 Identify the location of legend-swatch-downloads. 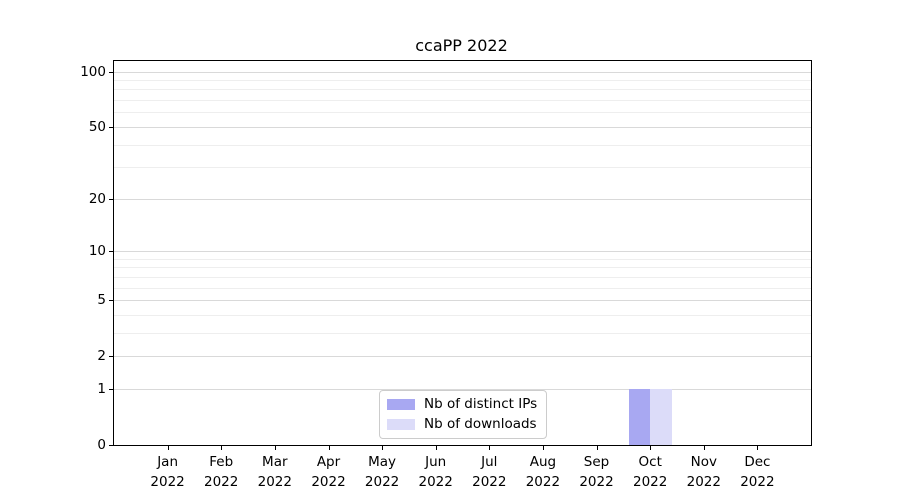
(401, 424).